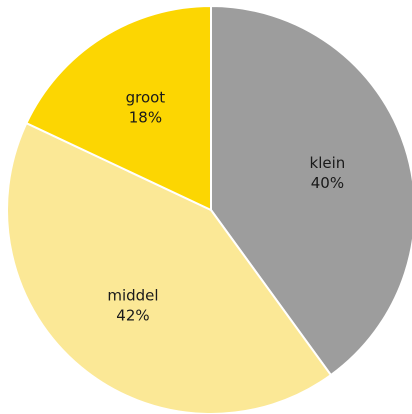 The image size is (412, 414). Describe the element at coordinates (132, 295) in the screenshot. I see `pie-label-middel: middel` at that location.